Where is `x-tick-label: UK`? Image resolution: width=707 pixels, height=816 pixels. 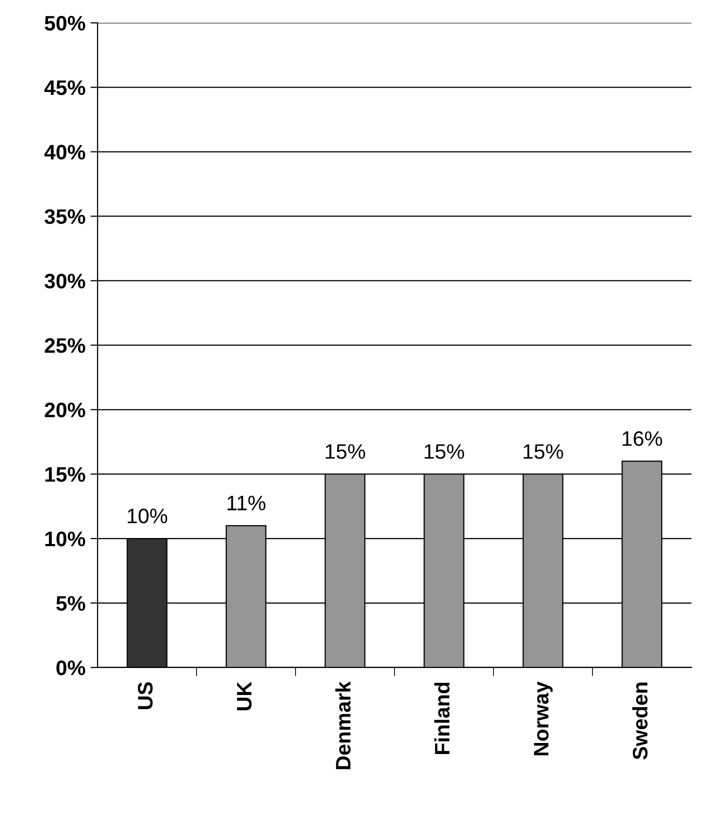
x-tick-label: UK is located at coordinates (244, 696).